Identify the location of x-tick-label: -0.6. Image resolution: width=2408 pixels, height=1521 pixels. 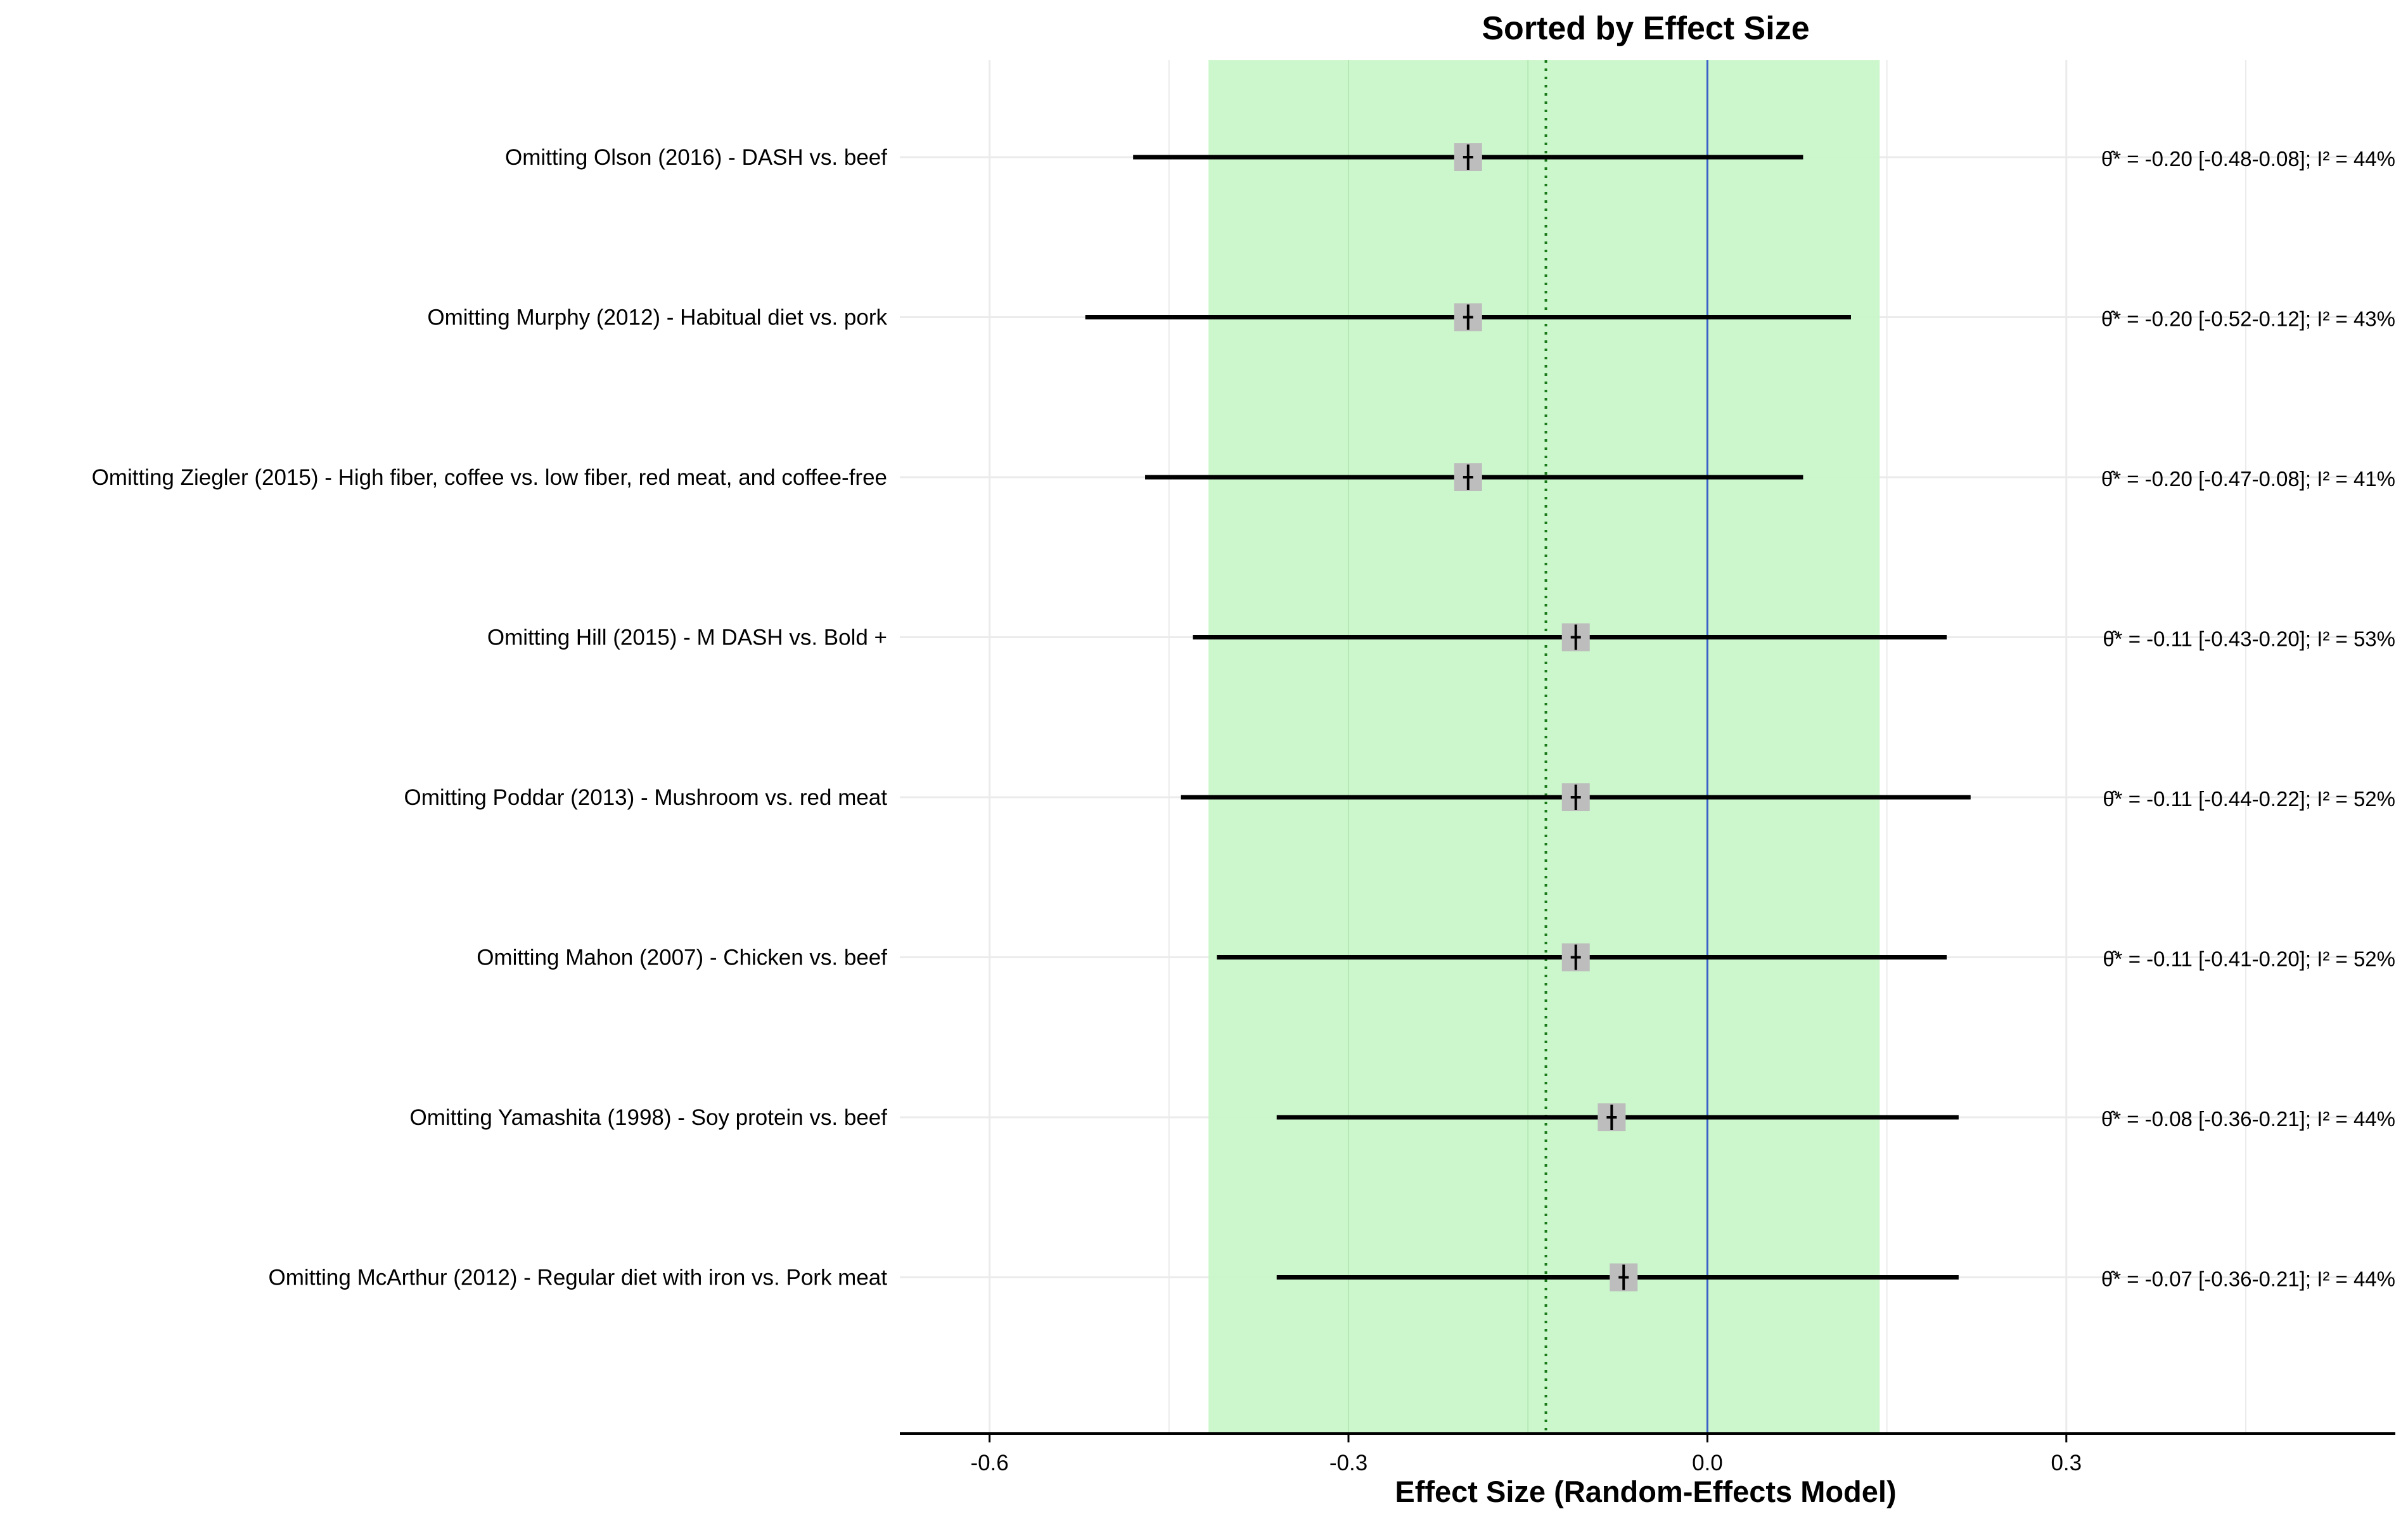
(989, 1463).